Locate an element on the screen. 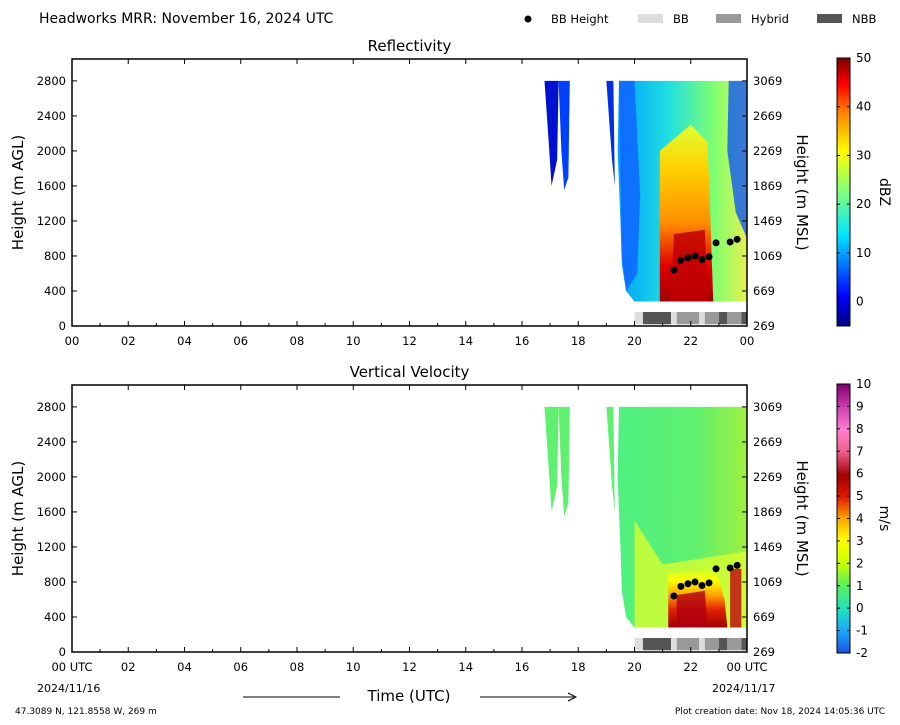 Image resolution: width=900 pixels, height=725 pixels. panel-title: Reflectivity is located at coordinates (410, 46).